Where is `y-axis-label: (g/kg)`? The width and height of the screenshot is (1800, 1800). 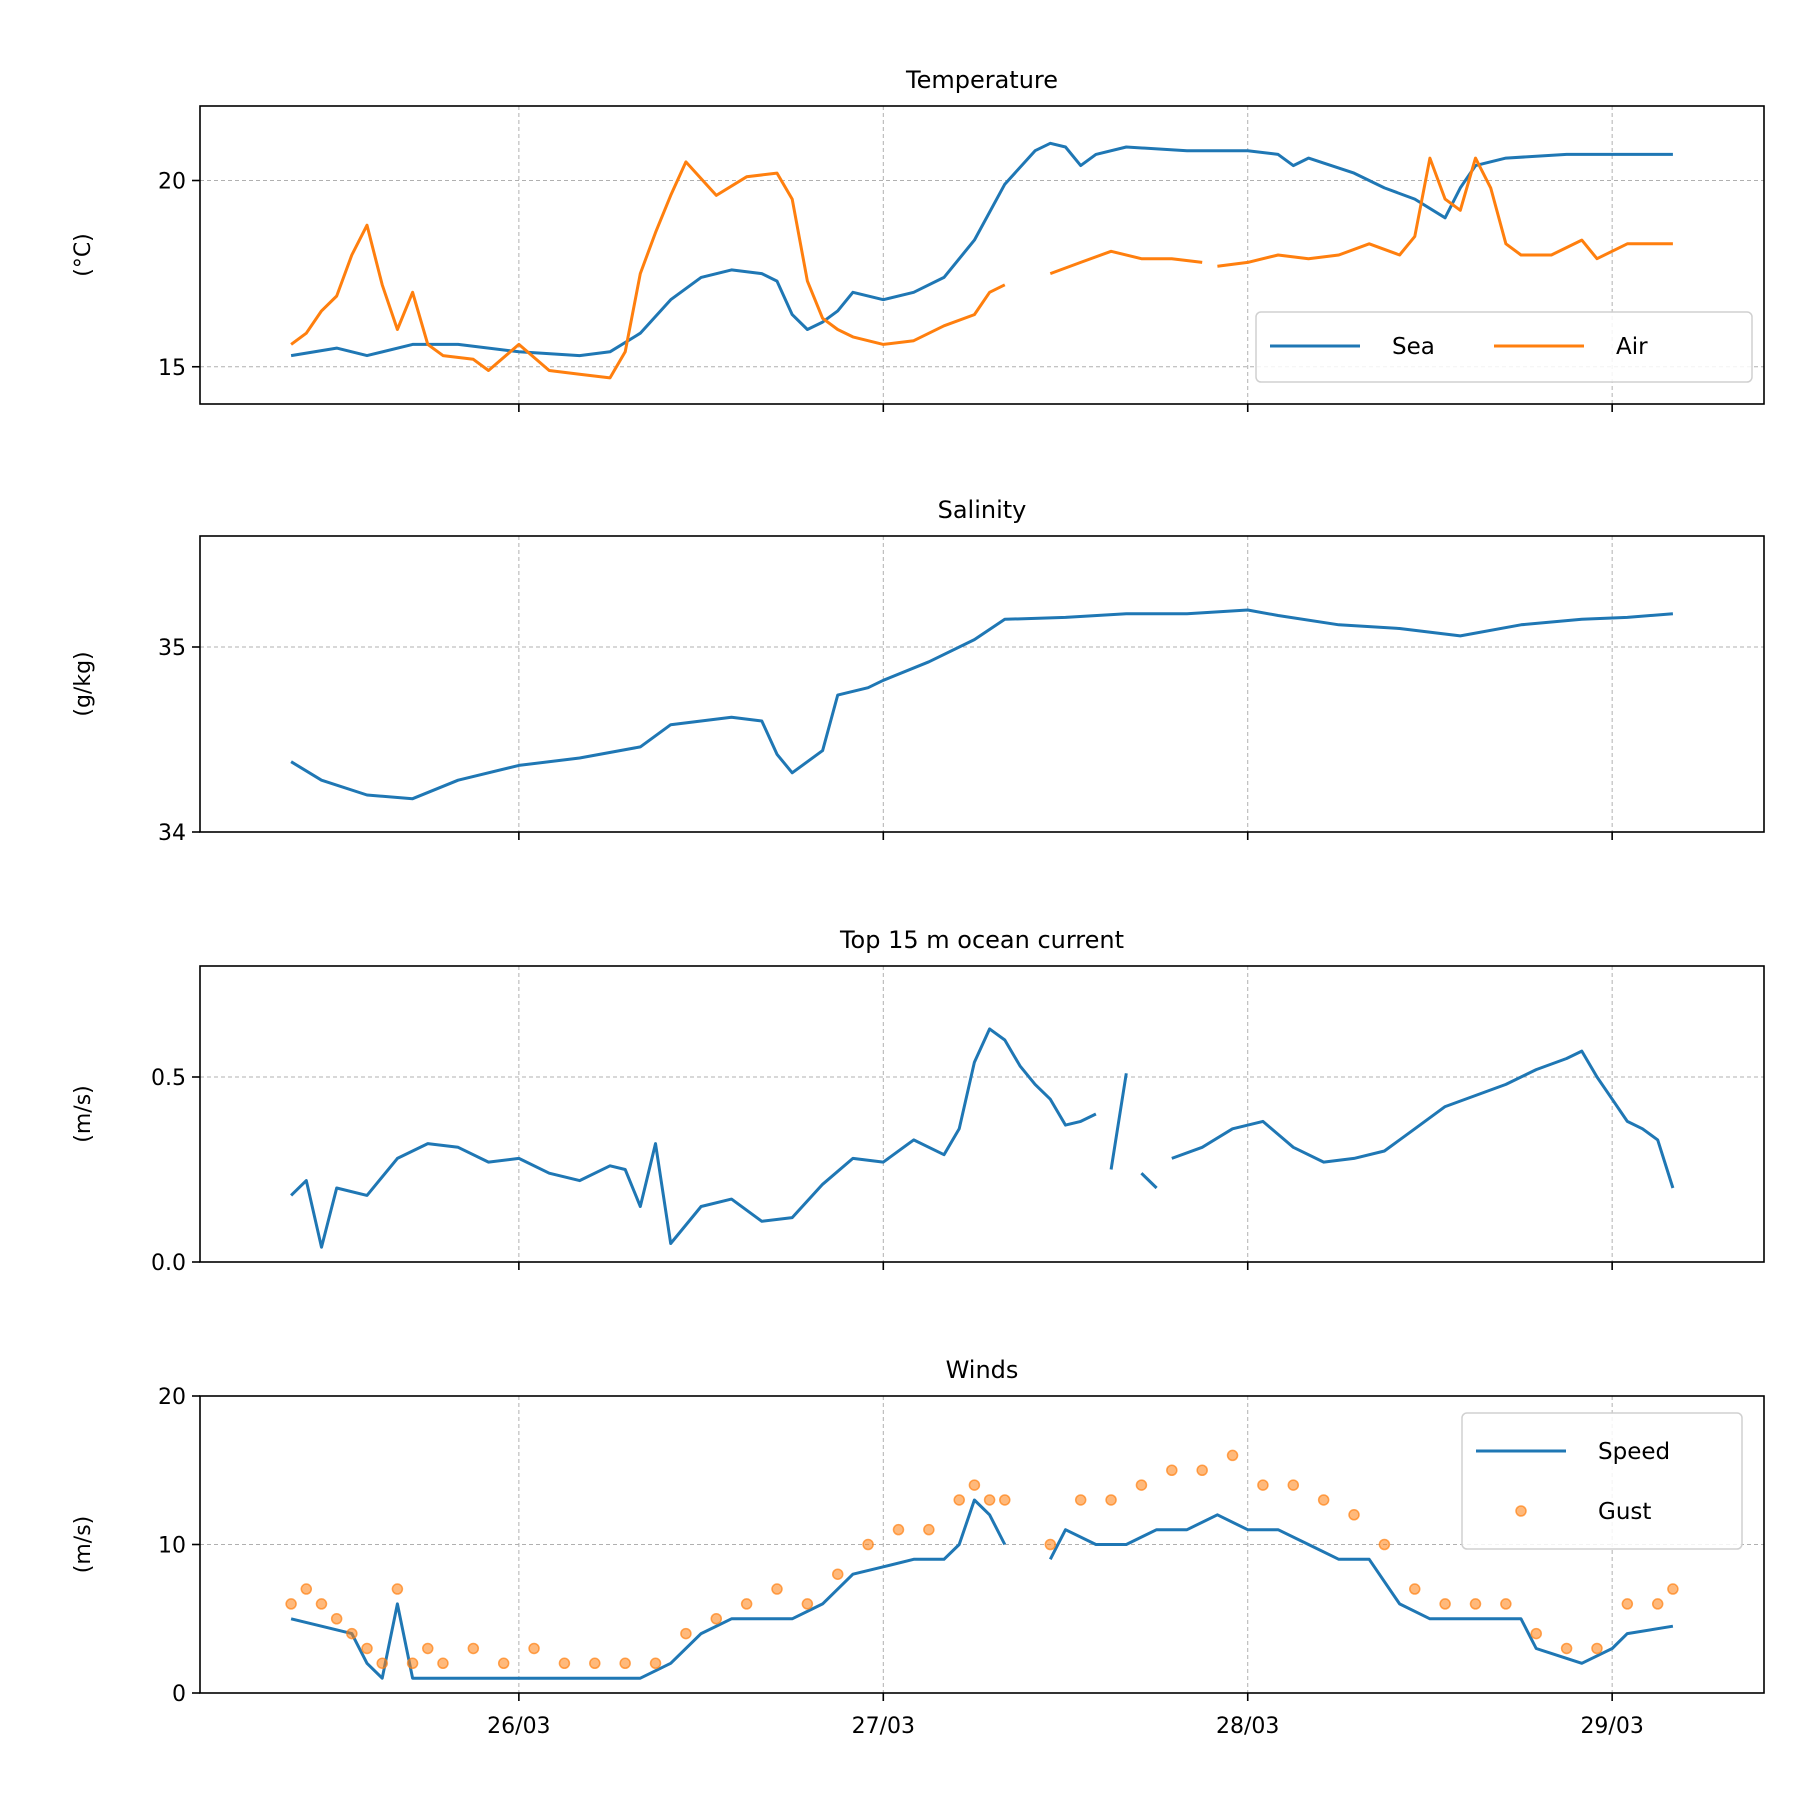
y-axis-label: (g/kg) is located at coordinates (83, 683).